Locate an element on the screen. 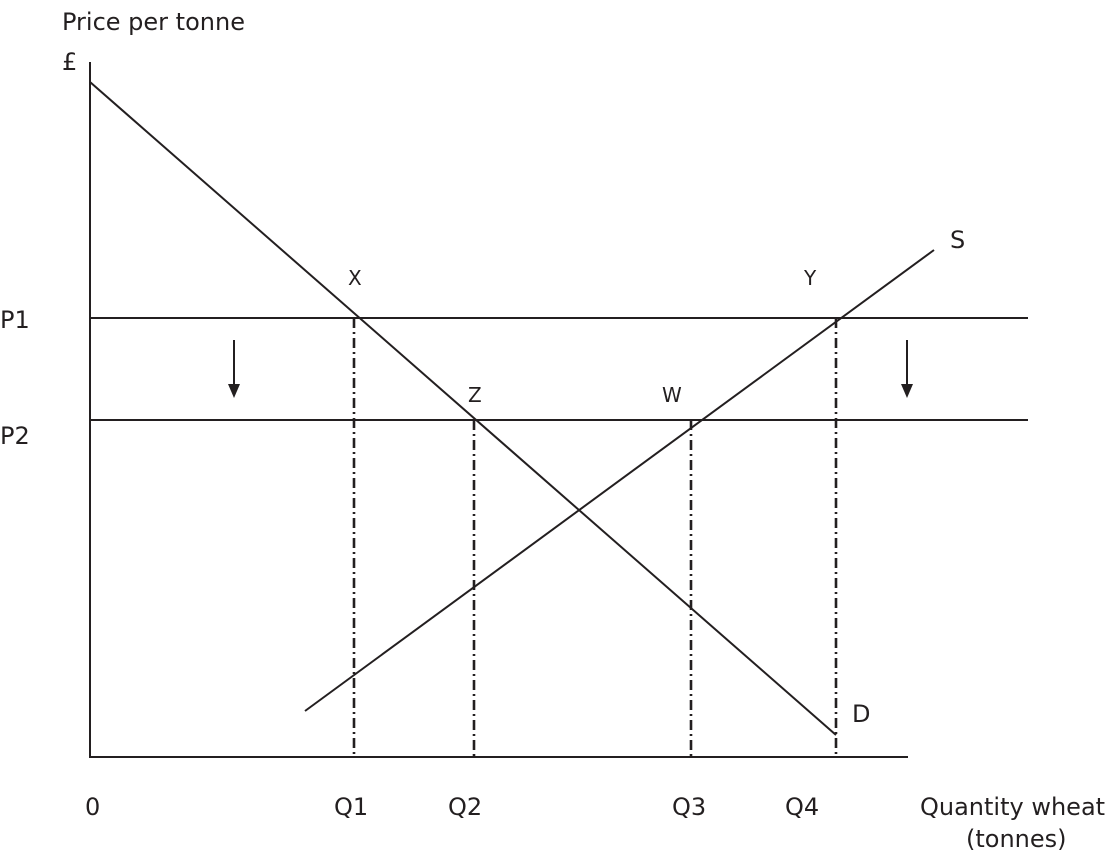 This screenshot has width=1108, height=861. supply-curve-label: S is located at coordinates (957, 240).